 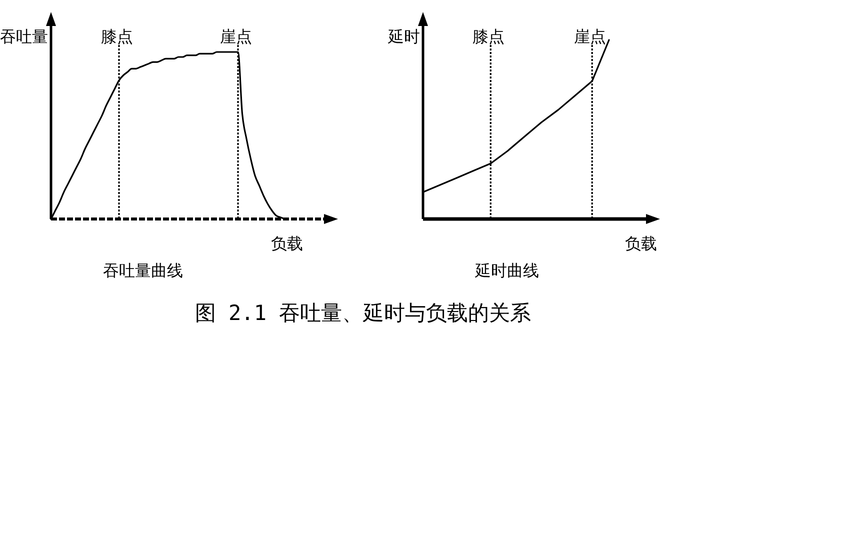 I want to click on title: 延时曲线, so click(x=507, y=271).